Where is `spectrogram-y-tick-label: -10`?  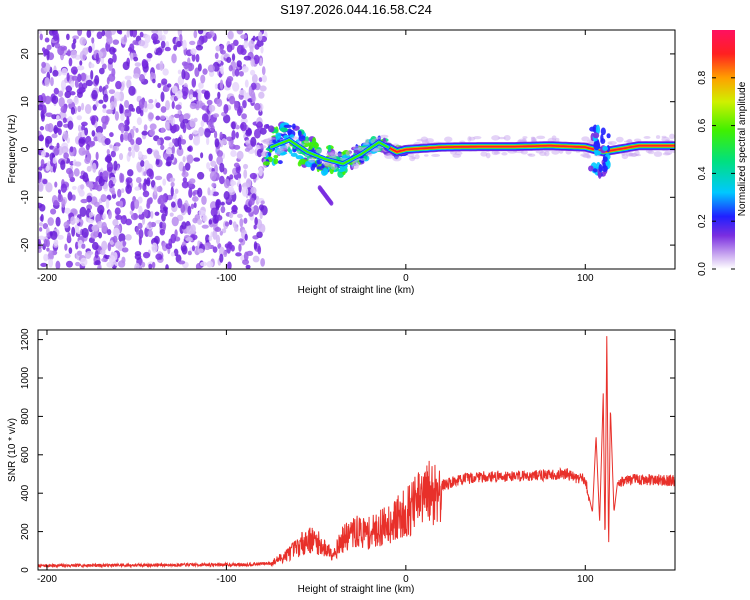 spectrogram-y-tick-label: -10 is located at coordinates (25, 197).